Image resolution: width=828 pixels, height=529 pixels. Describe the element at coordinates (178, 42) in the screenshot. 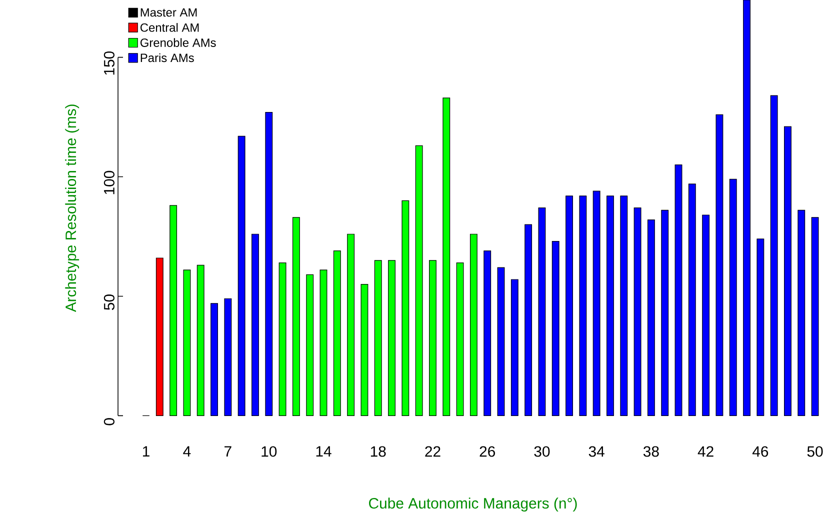

I see `legend-label: Grenoble AMs` at that location.